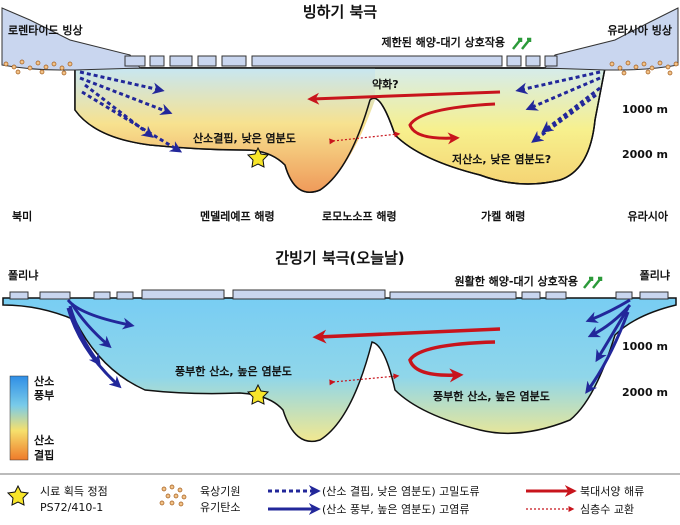 Image resolution: width=680 pixels, height=525 pixels. What do you see at coordinates (593, 282) in the screenshot?
I see `exchange-active-icon` at bounding box center [593, 282].